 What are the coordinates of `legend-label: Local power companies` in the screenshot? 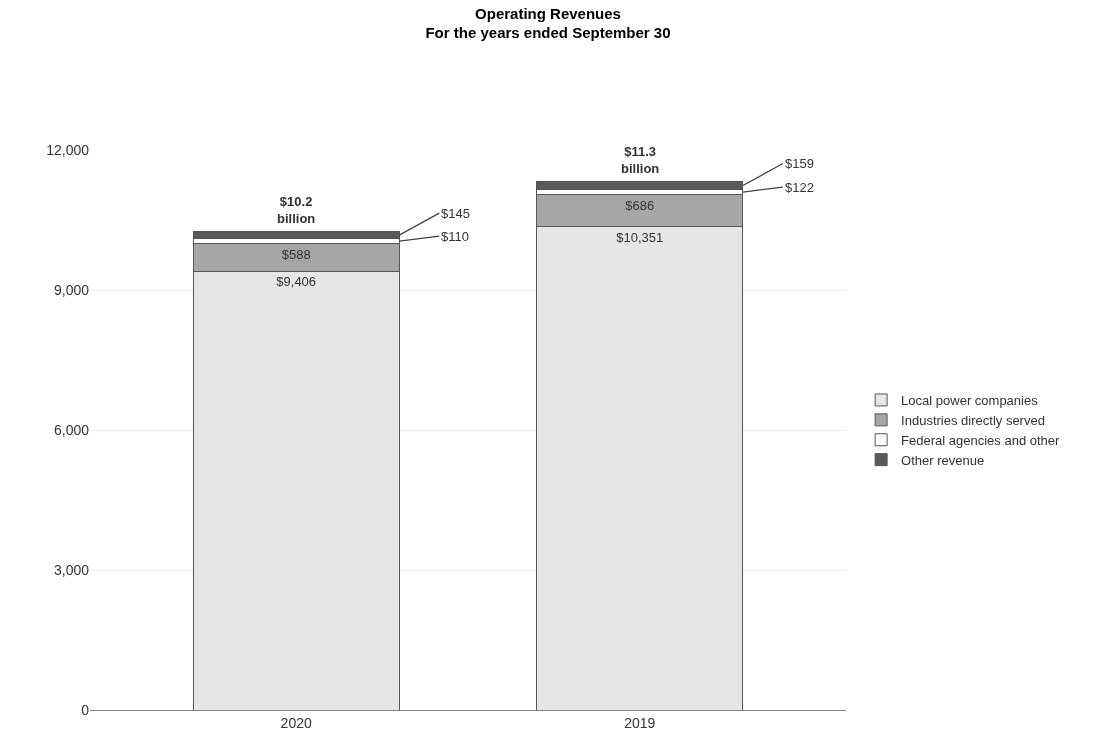 It's located at (970, 401).